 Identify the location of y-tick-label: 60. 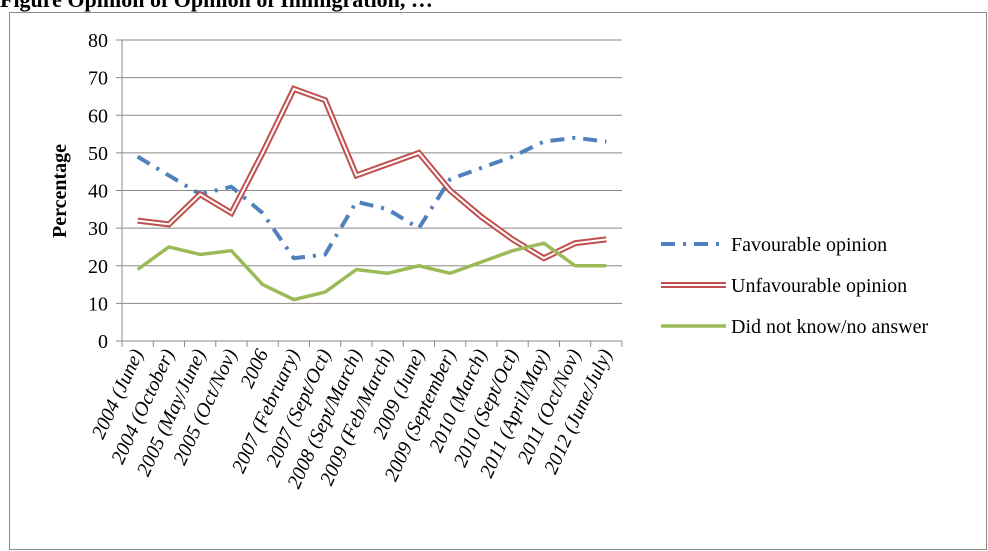
(98, 116).